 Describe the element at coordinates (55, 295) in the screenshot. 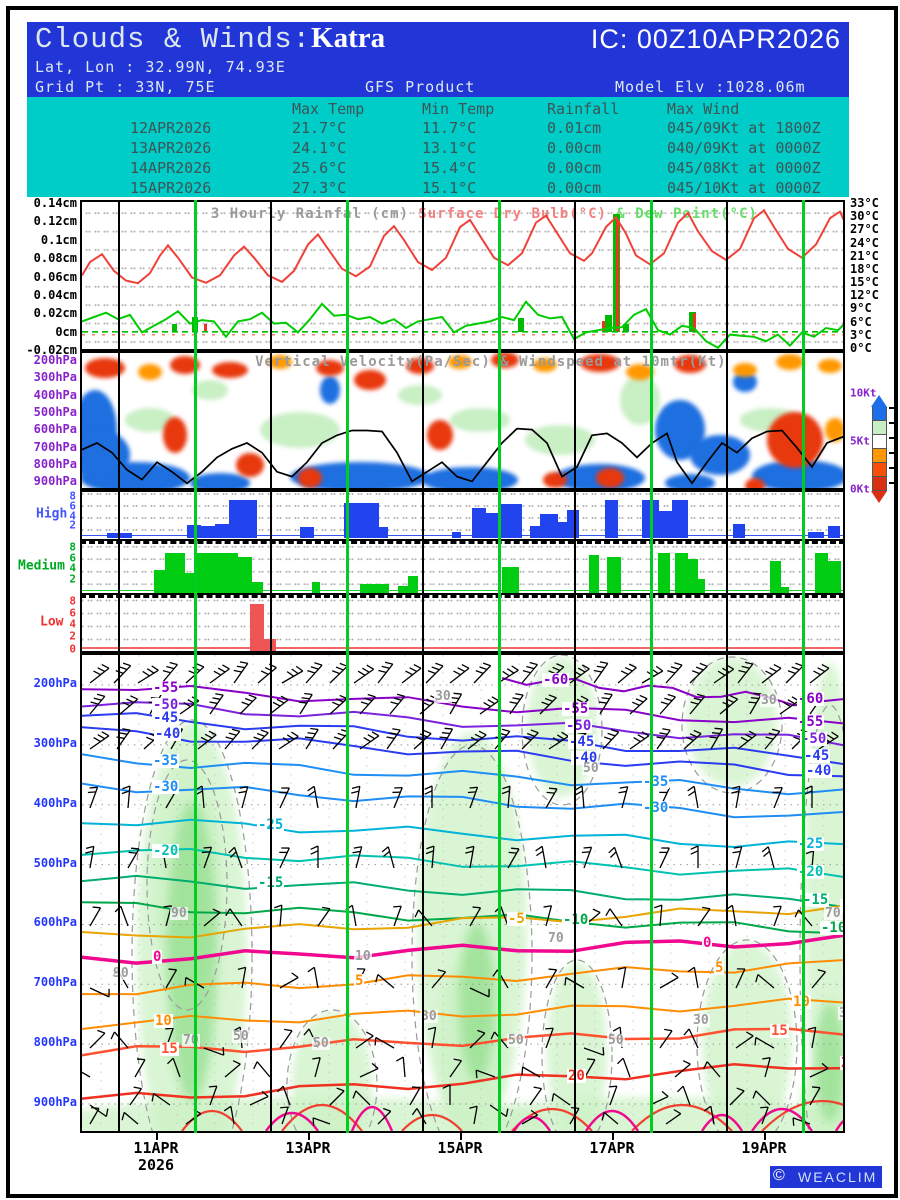

I see `axis-label: 0.04cm` at that location.